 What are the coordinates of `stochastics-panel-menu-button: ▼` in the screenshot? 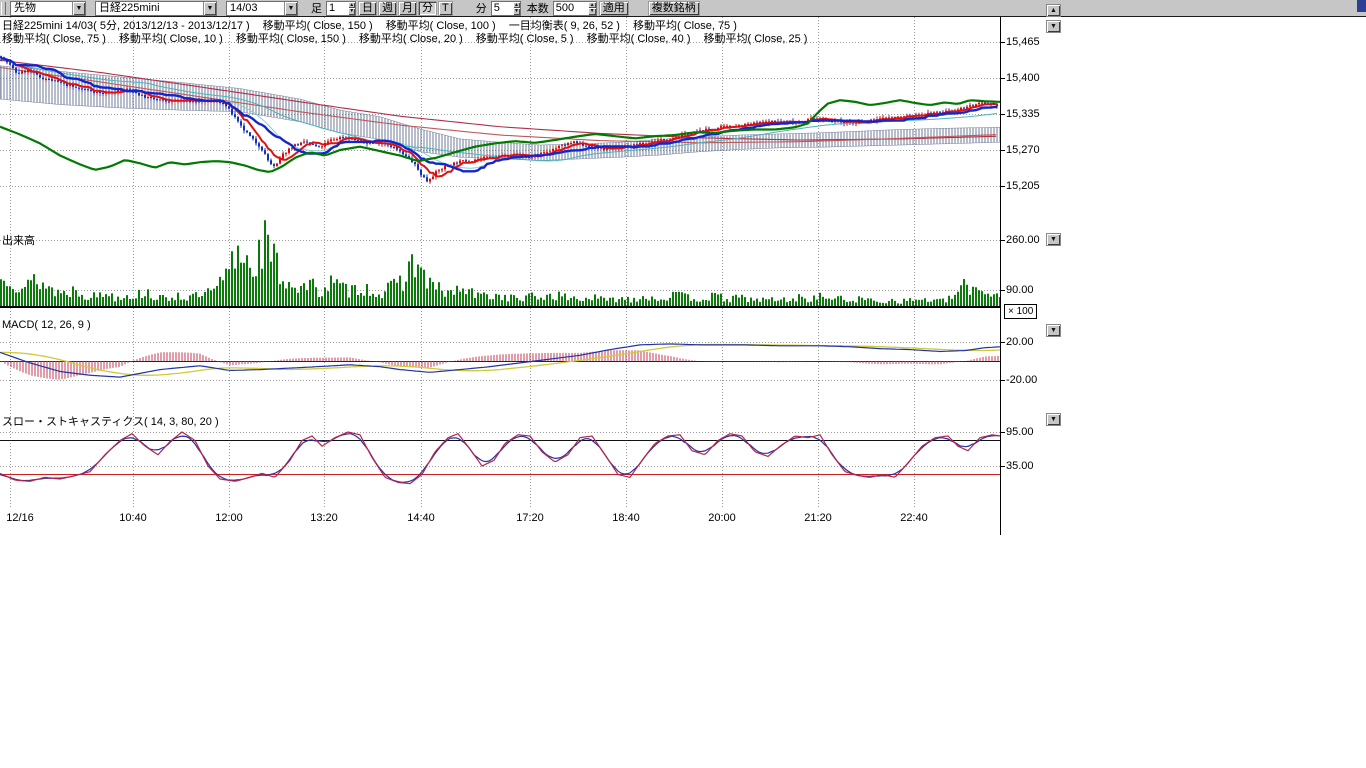 It's located at (1053, 419).